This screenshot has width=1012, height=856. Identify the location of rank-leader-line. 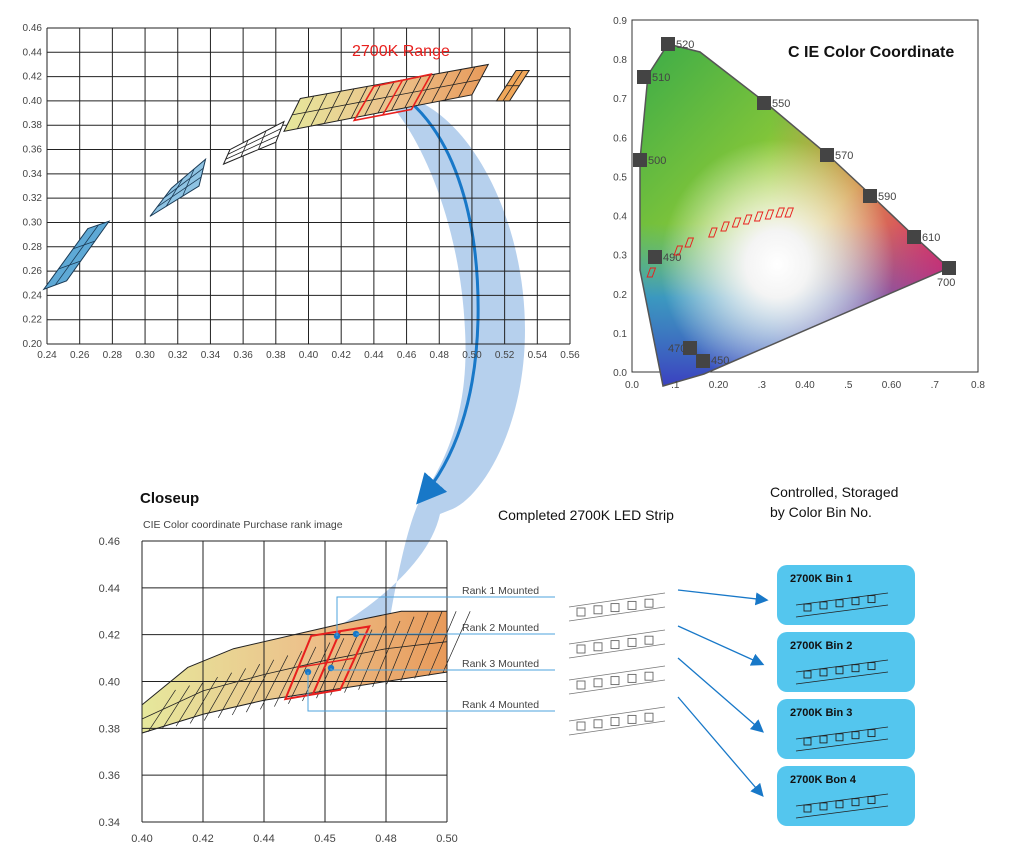
(431, 692).